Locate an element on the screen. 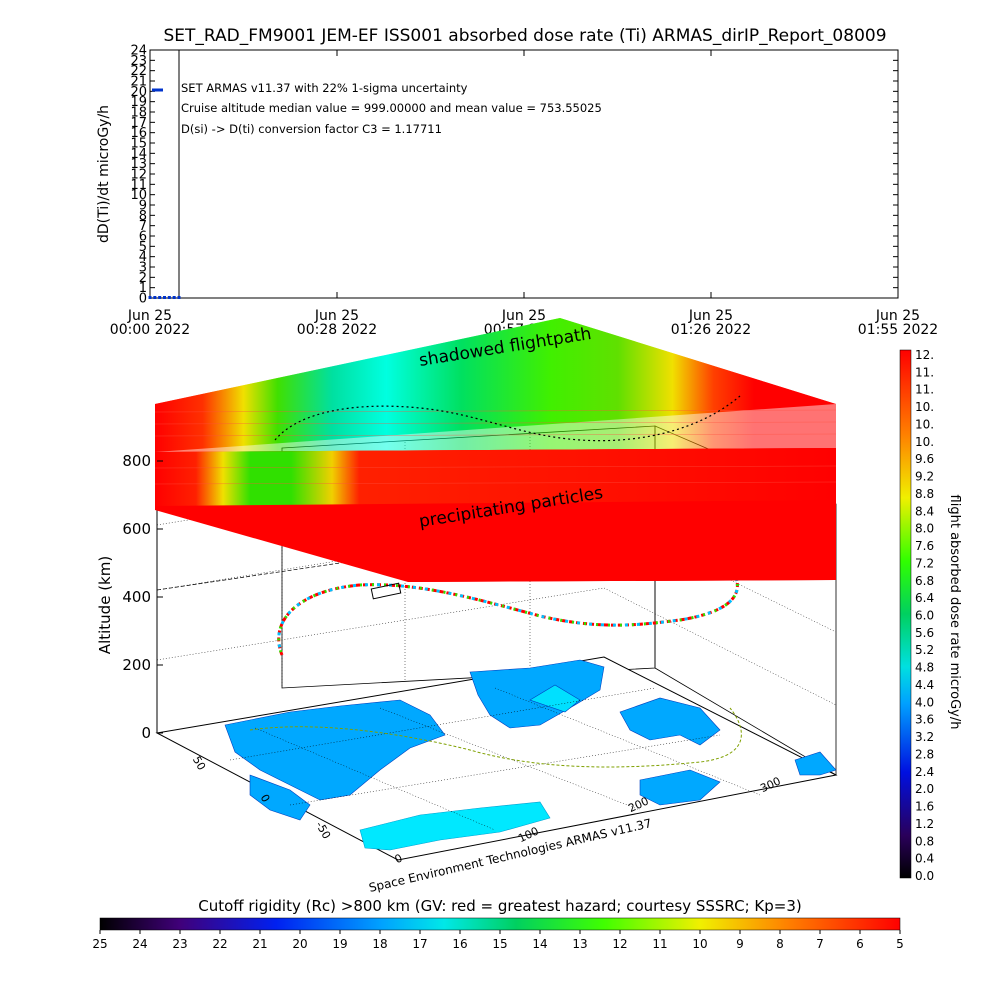 This screenshot has height=1000, width=1000. flight-path is located at coordinates (508, 616).